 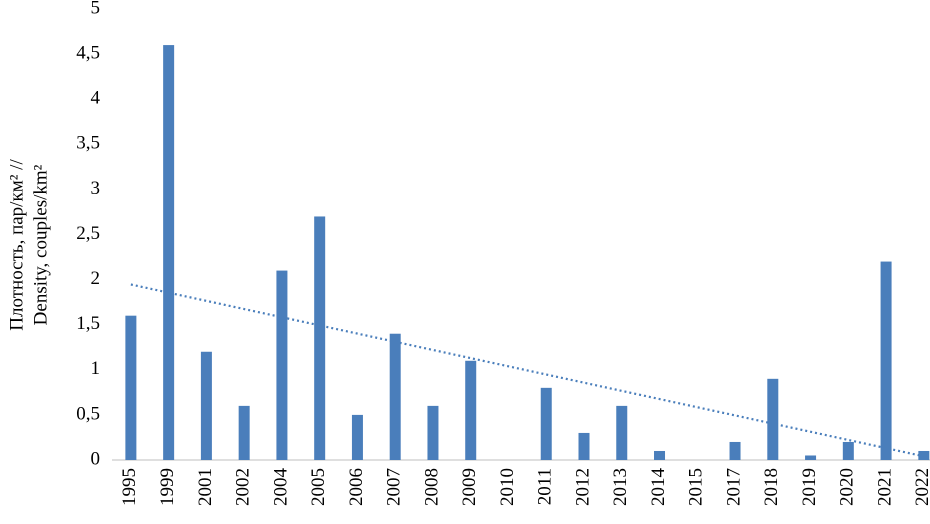 I want to click on y-tick-label: 4,5, so click(x=88, y=52).